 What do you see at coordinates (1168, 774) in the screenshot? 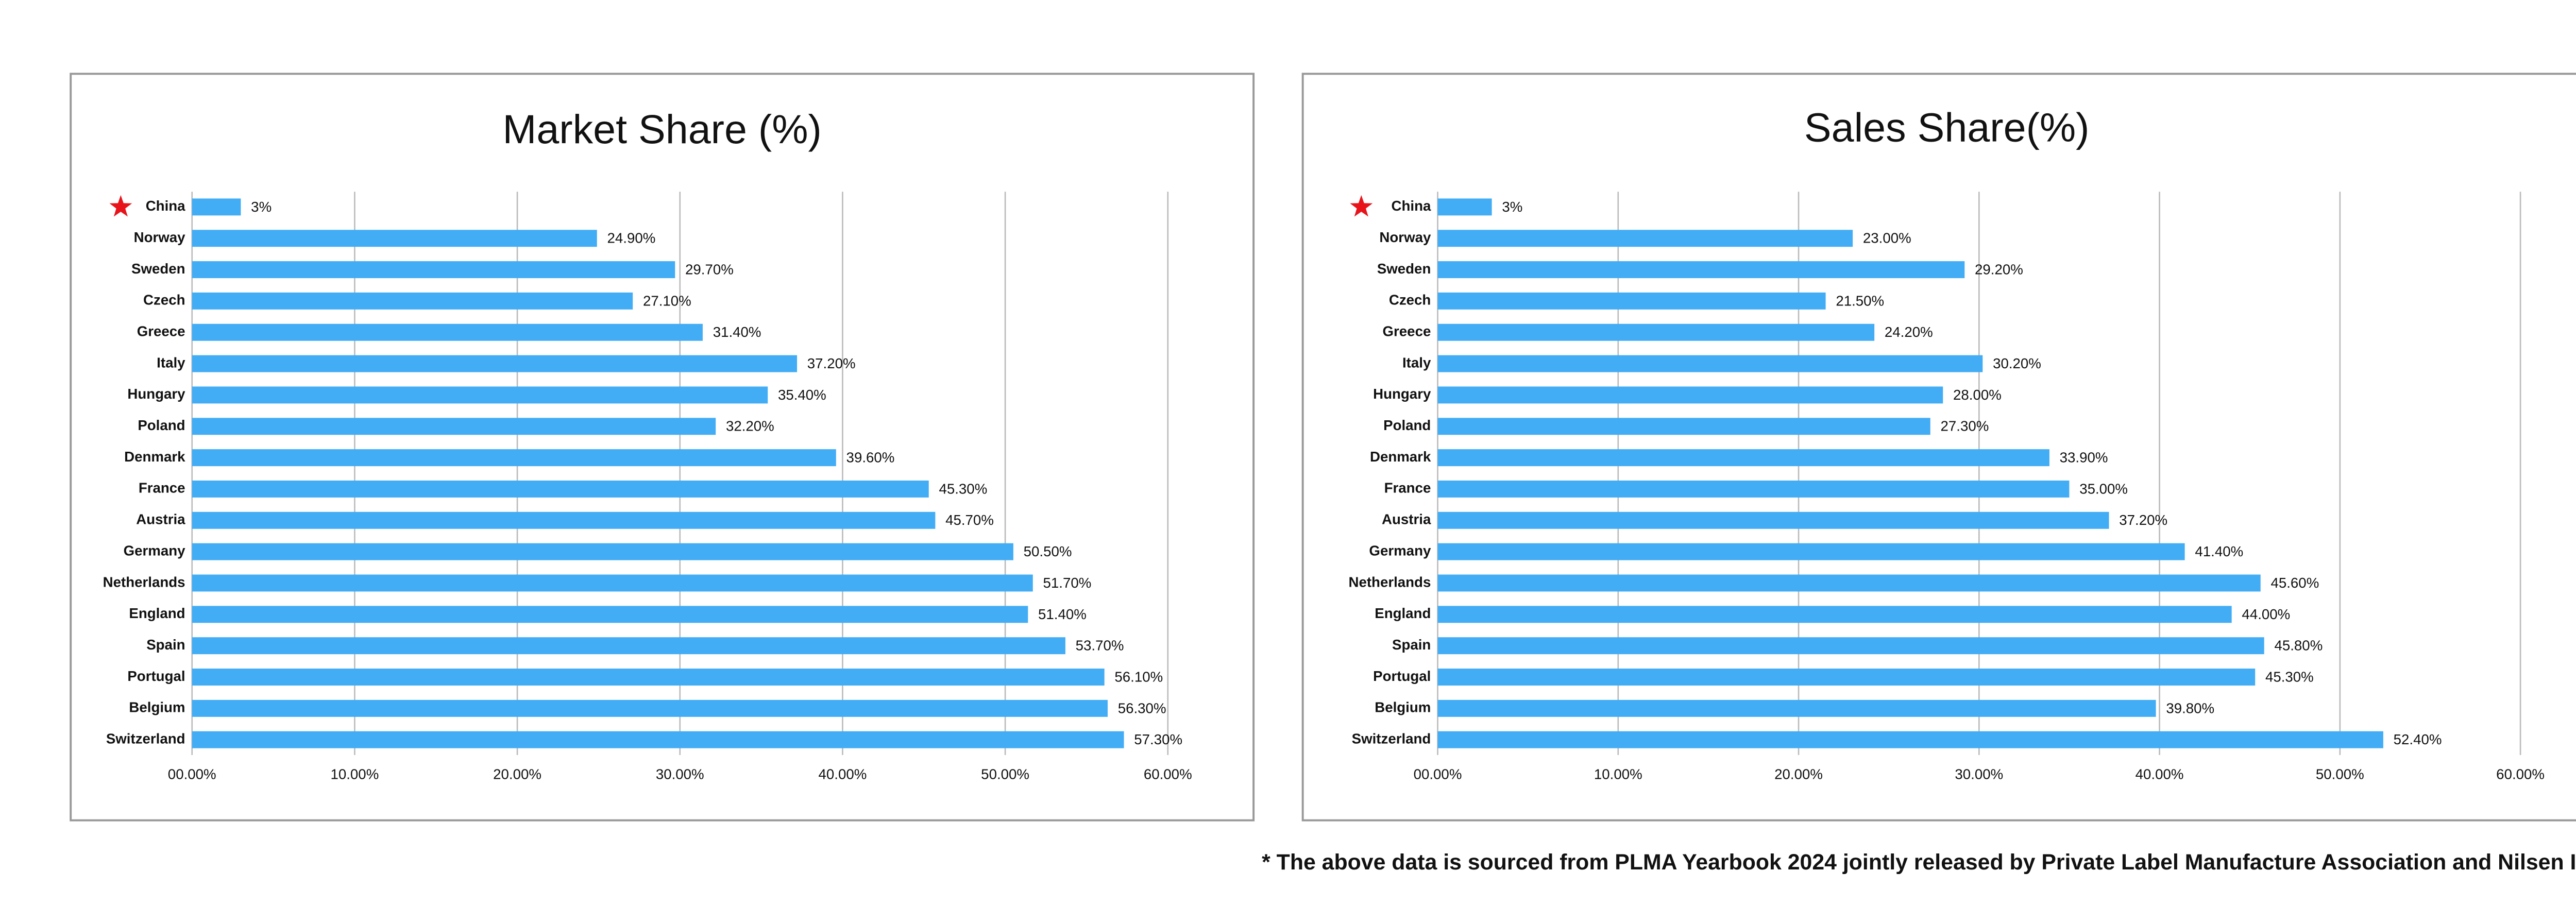
I see `x-tick-label: 60.00%` at bounding box center [1168, 774].